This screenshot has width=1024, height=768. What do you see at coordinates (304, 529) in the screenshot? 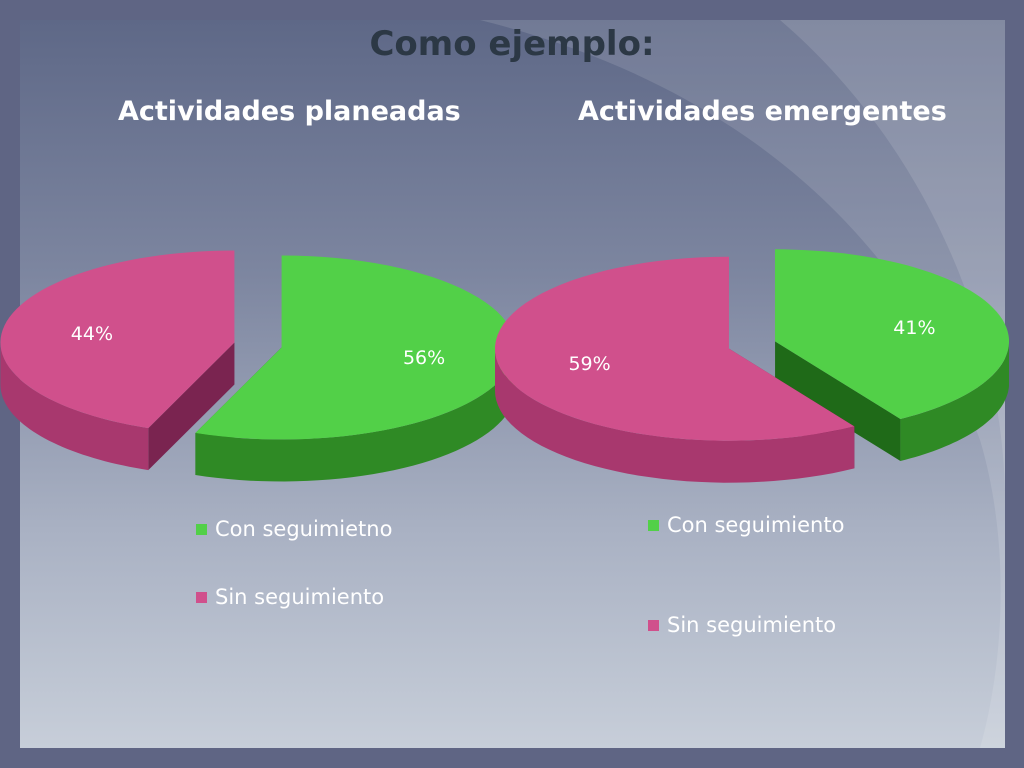
I see `legend-label: Con seguimietno` at bounding box center [304, 529].